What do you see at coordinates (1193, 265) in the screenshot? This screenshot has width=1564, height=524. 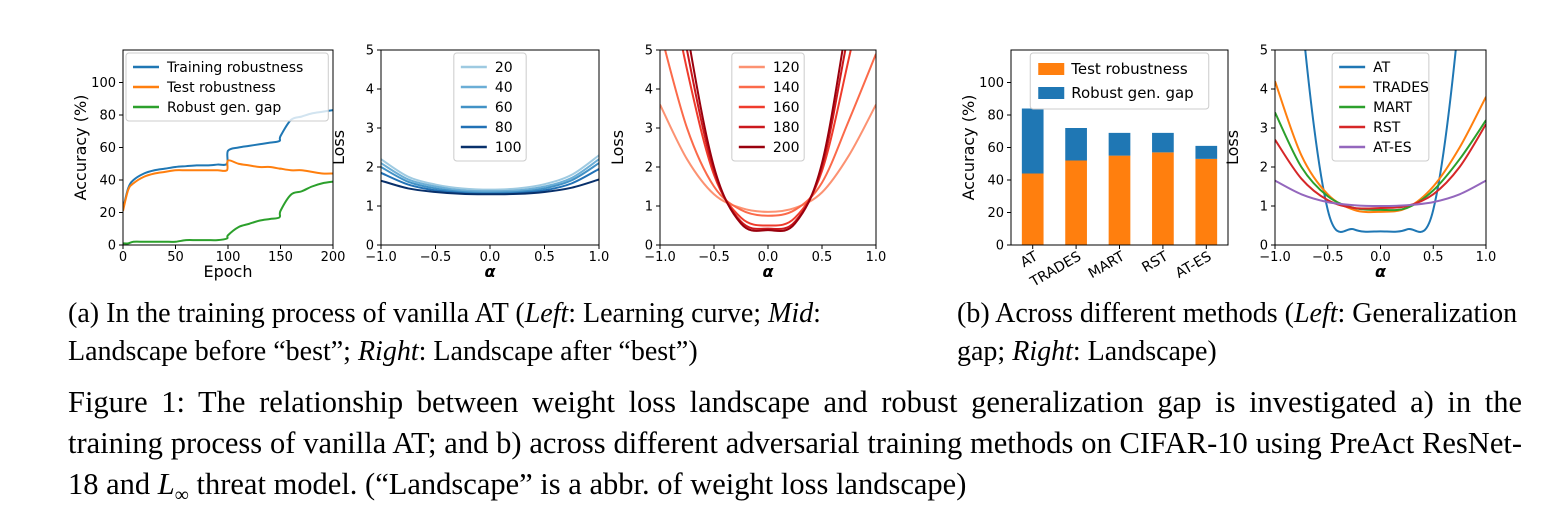 I see `x-tick-label: AT-ES` at bounding box center [1193, 265].